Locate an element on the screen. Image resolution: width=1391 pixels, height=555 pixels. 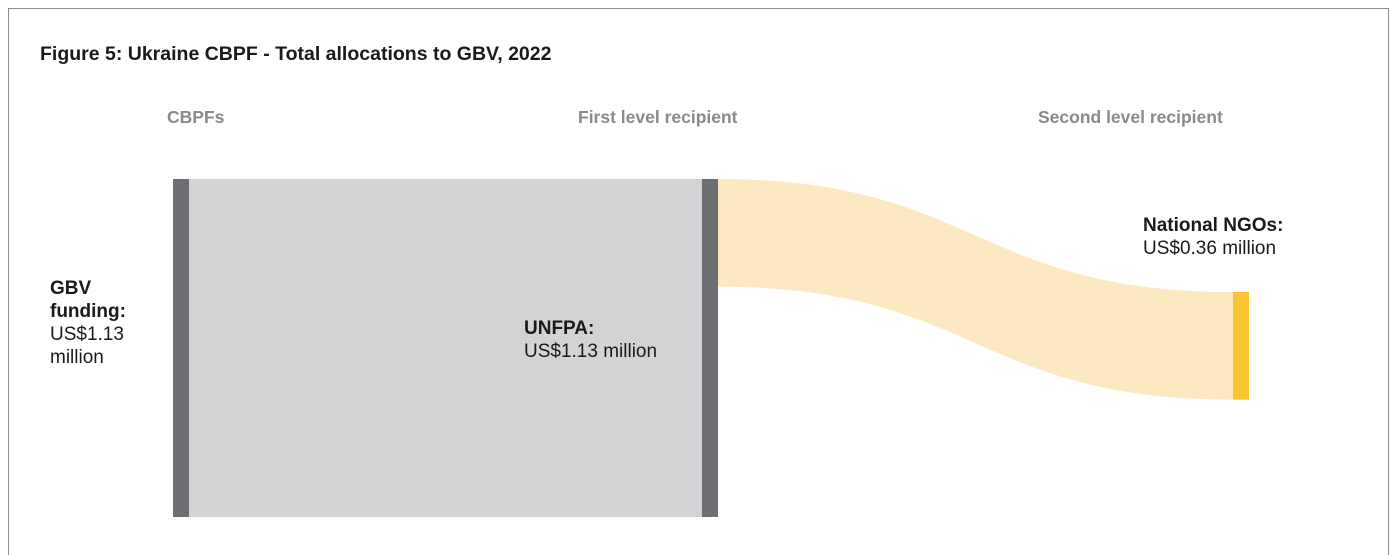
national-ngos-label: National NGOs: US$0.36 million is located at coordinates (1213, 237).